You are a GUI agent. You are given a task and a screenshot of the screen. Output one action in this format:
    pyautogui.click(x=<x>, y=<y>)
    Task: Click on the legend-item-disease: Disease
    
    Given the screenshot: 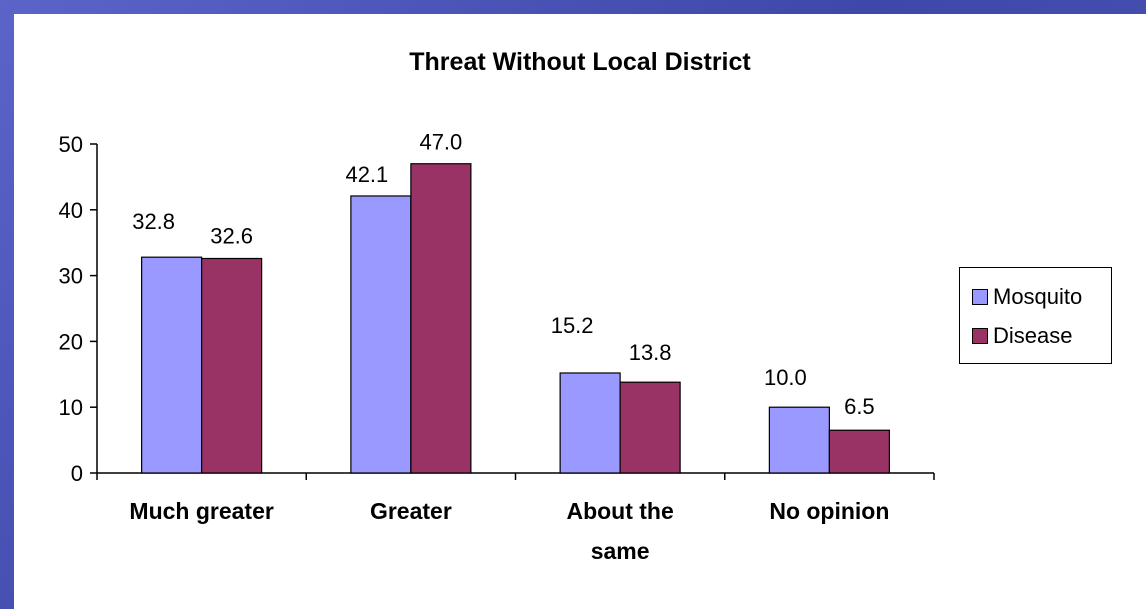 What is the action you would take?
    pyautogui.click(x=1022, y=336)
    